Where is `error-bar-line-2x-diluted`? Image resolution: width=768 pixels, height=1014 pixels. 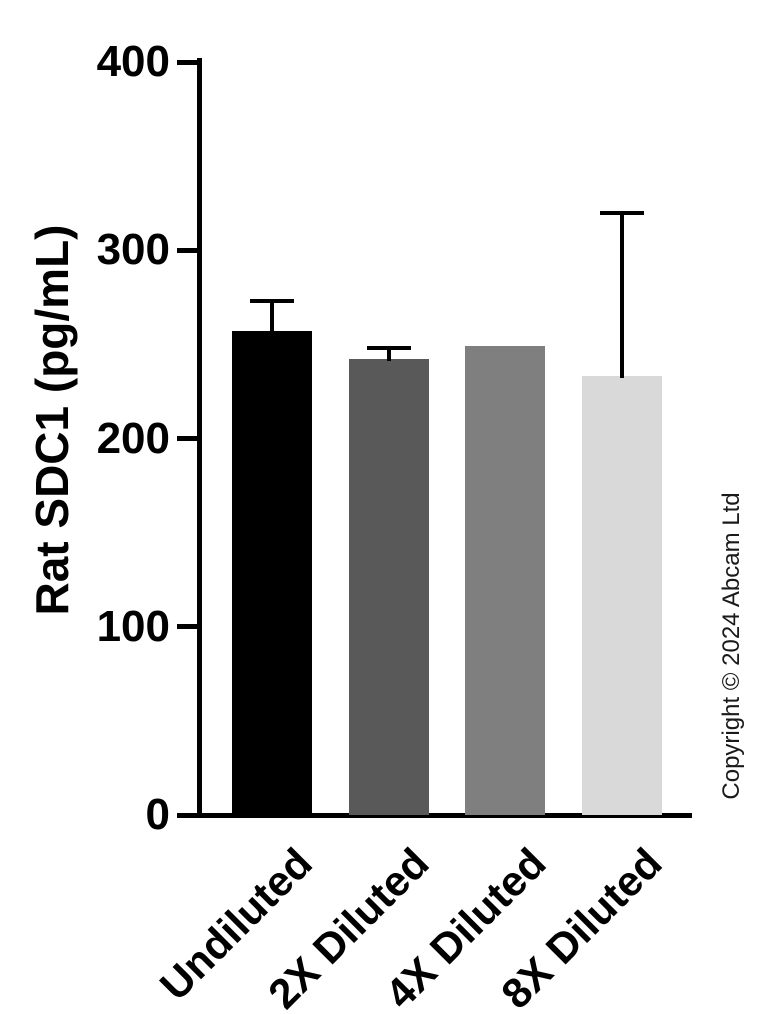 error-bar-line-2x-diluted is located at coordinates (388, 355).